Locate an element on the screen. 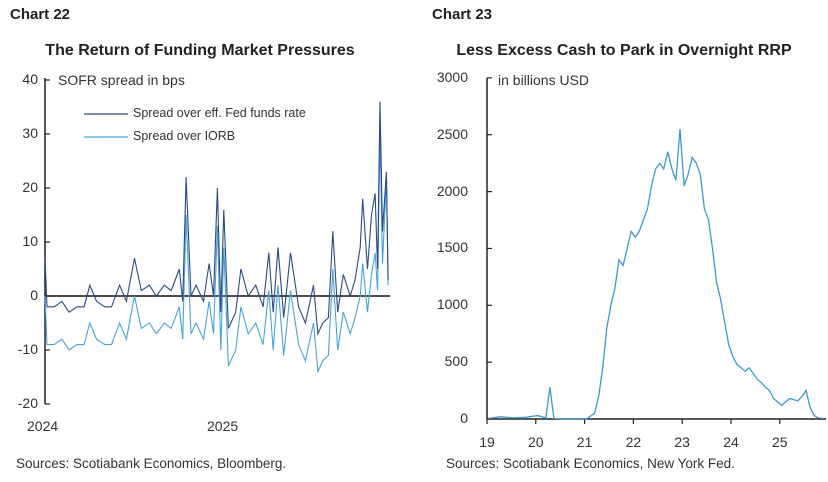 The height and width of the screenshot is (482, 828). chart-23-ylabel: in billions USD is located at coordinates (544, 80).